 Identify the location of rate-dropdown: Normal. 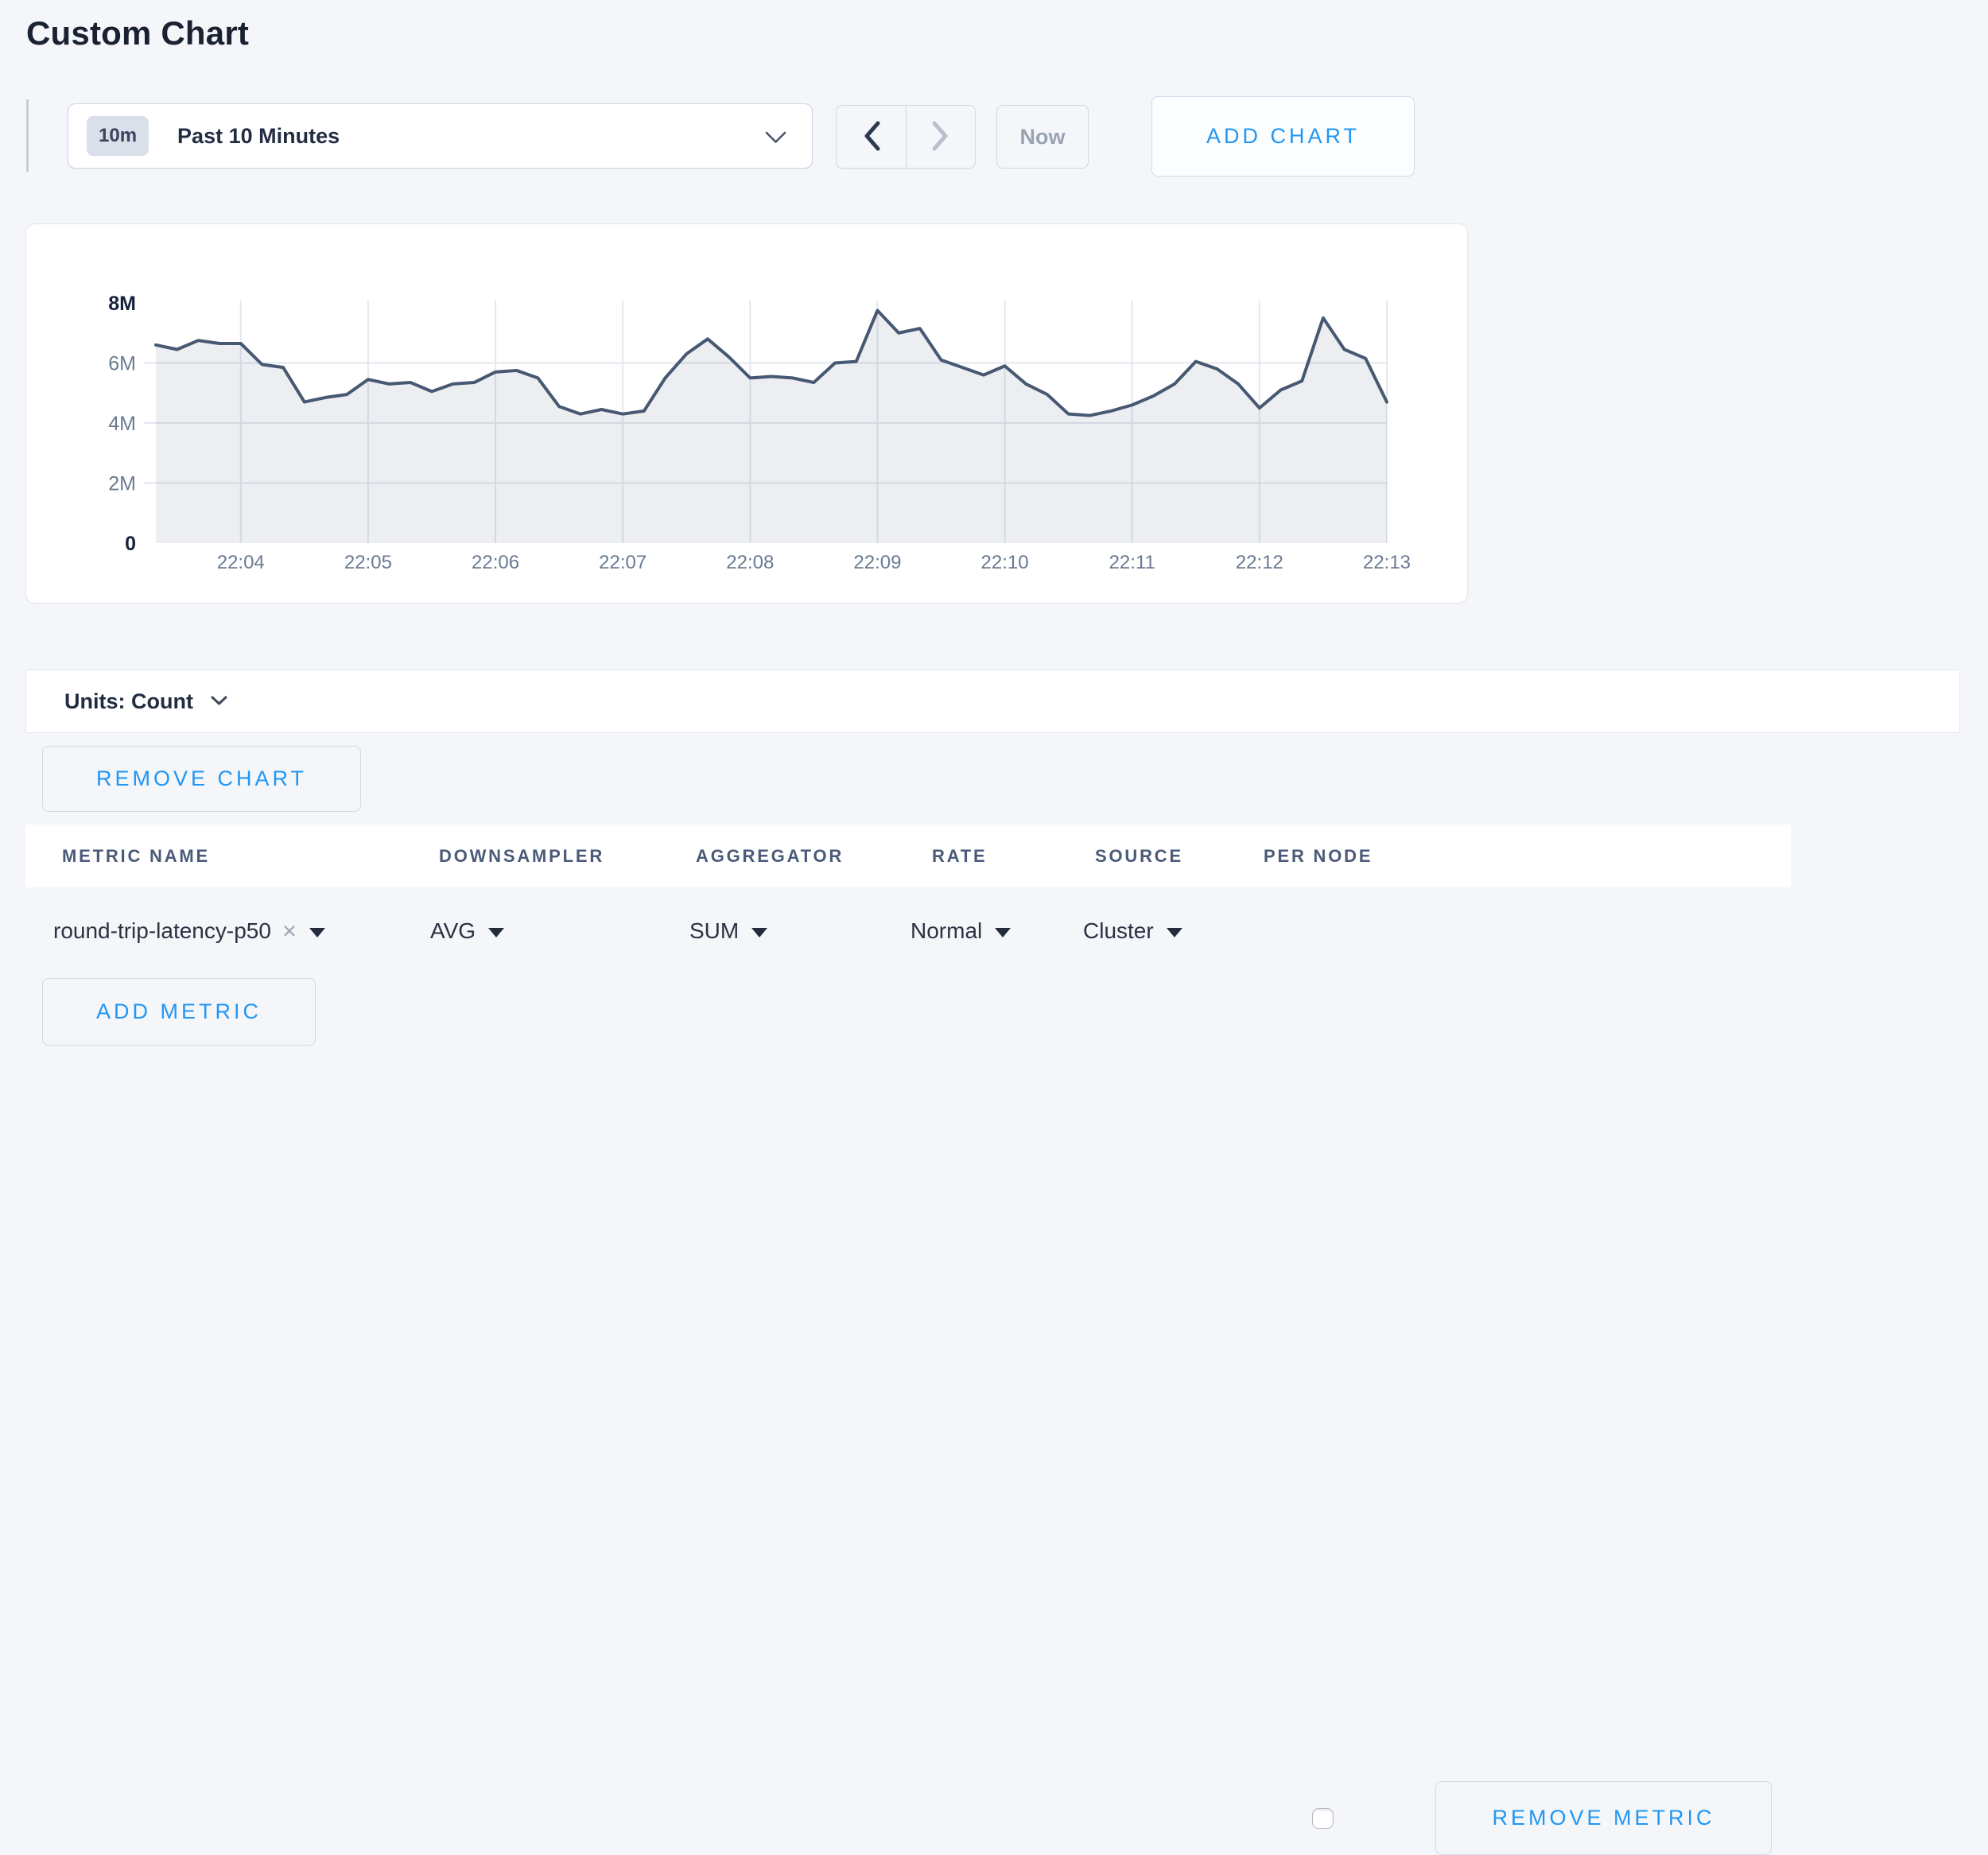
(961, 931).